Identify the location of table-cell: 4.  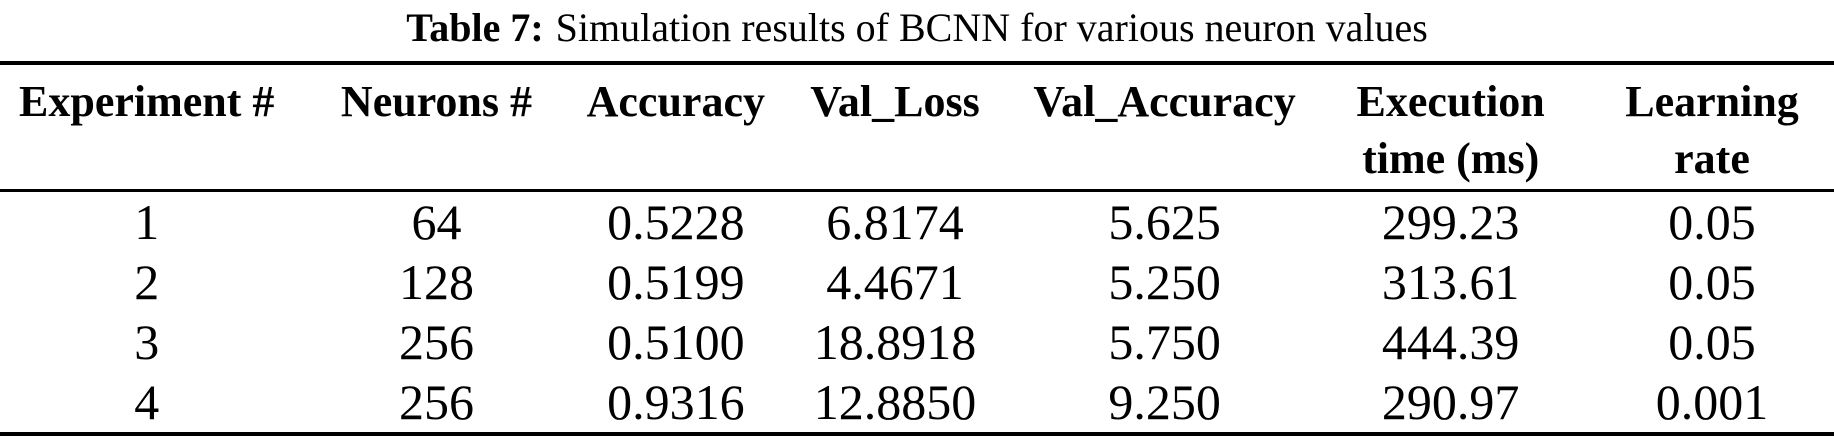
(147, 401).